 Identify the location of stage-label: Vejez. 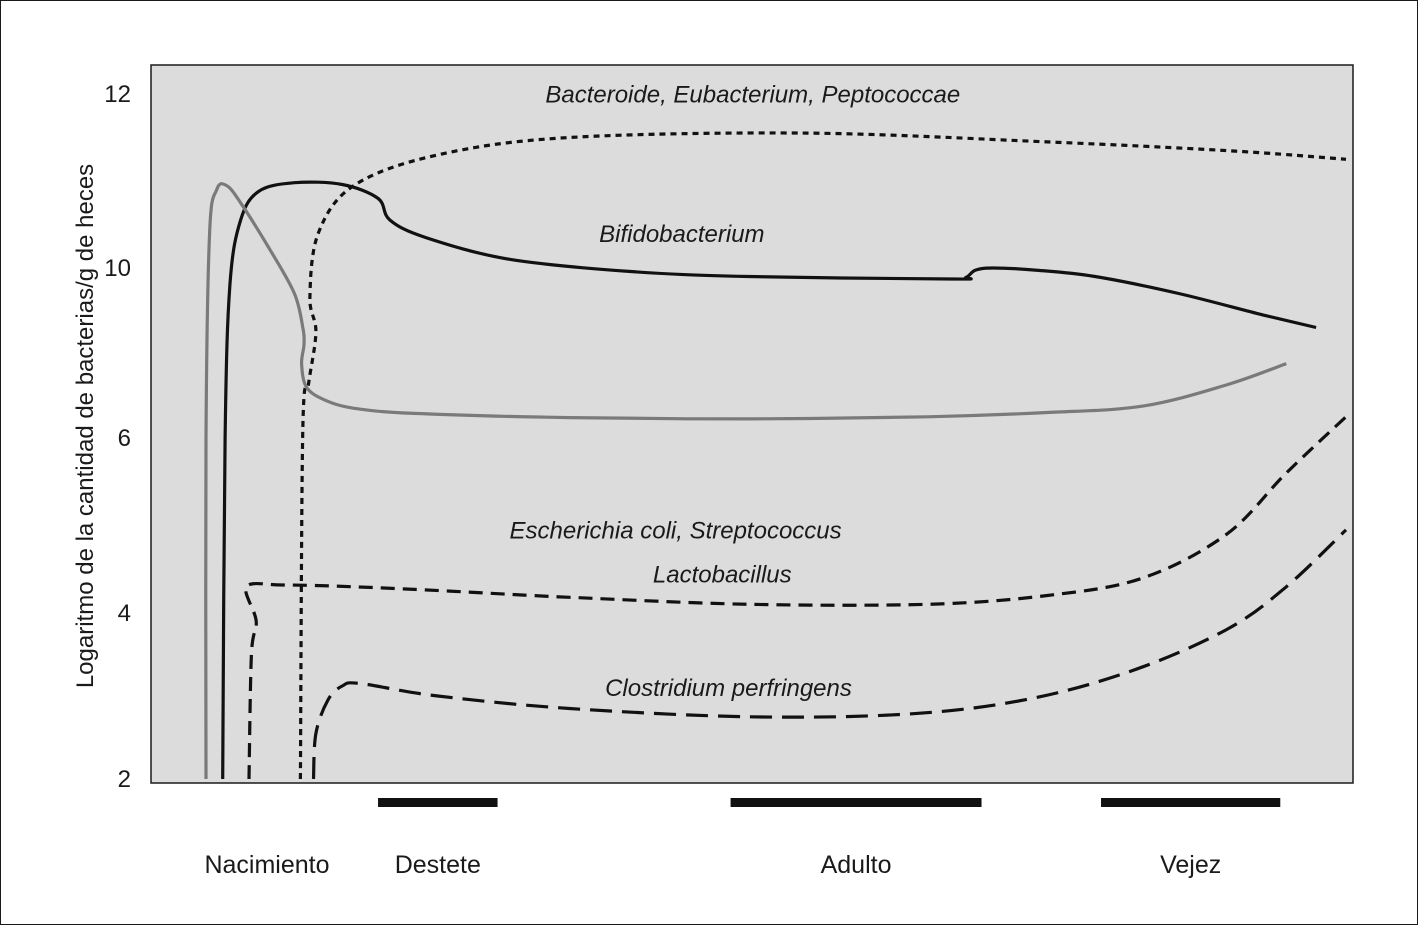
(1190, 865).